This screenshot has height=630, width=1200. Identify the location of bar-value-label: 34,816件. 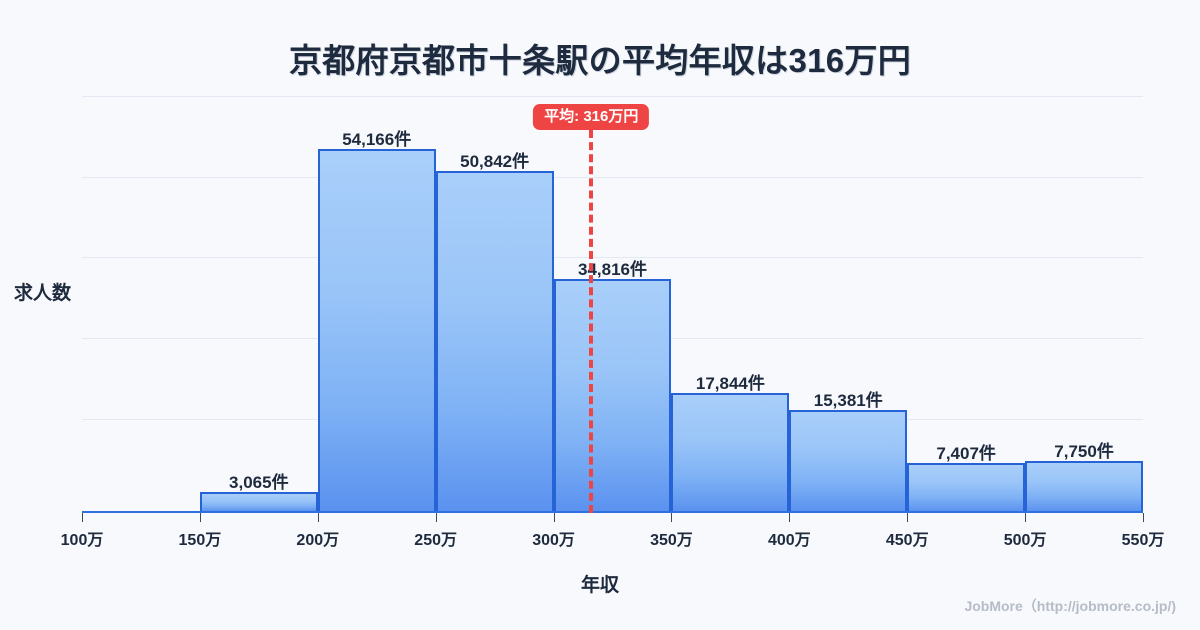
(612, 269).